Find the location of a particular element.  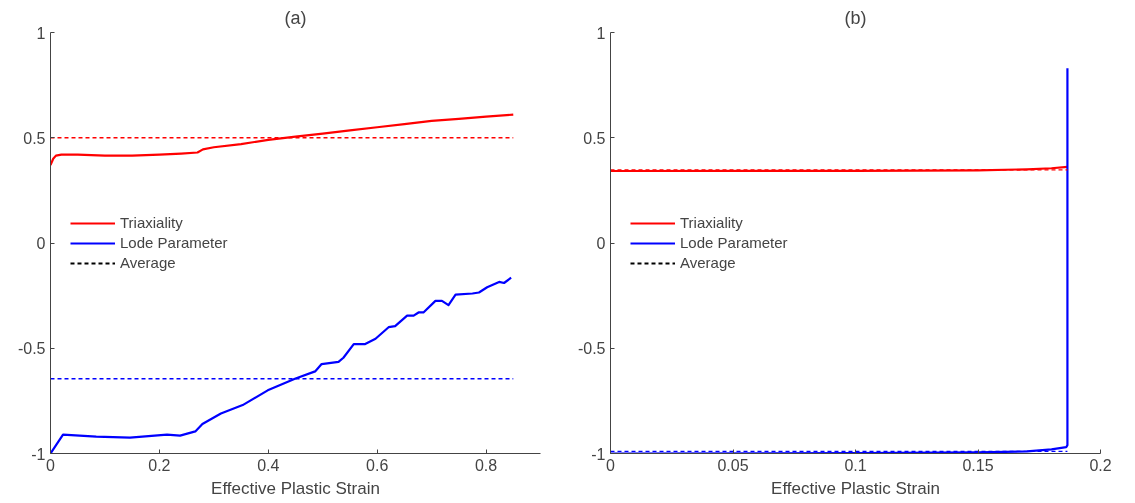

line-series is located at coordinates (282, 140).